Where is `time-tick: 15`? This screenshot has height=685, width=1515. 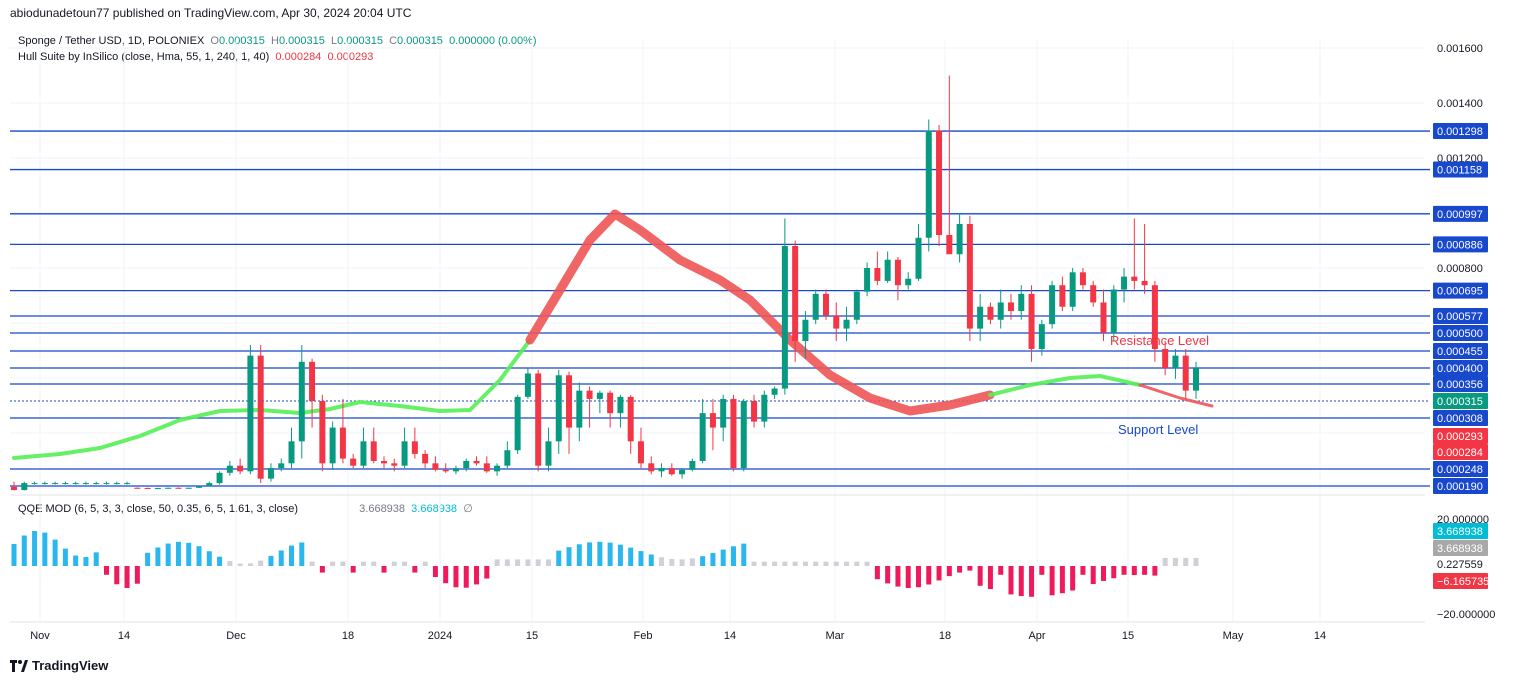 time-tick: 15 is located at coordinates (1128, 636).